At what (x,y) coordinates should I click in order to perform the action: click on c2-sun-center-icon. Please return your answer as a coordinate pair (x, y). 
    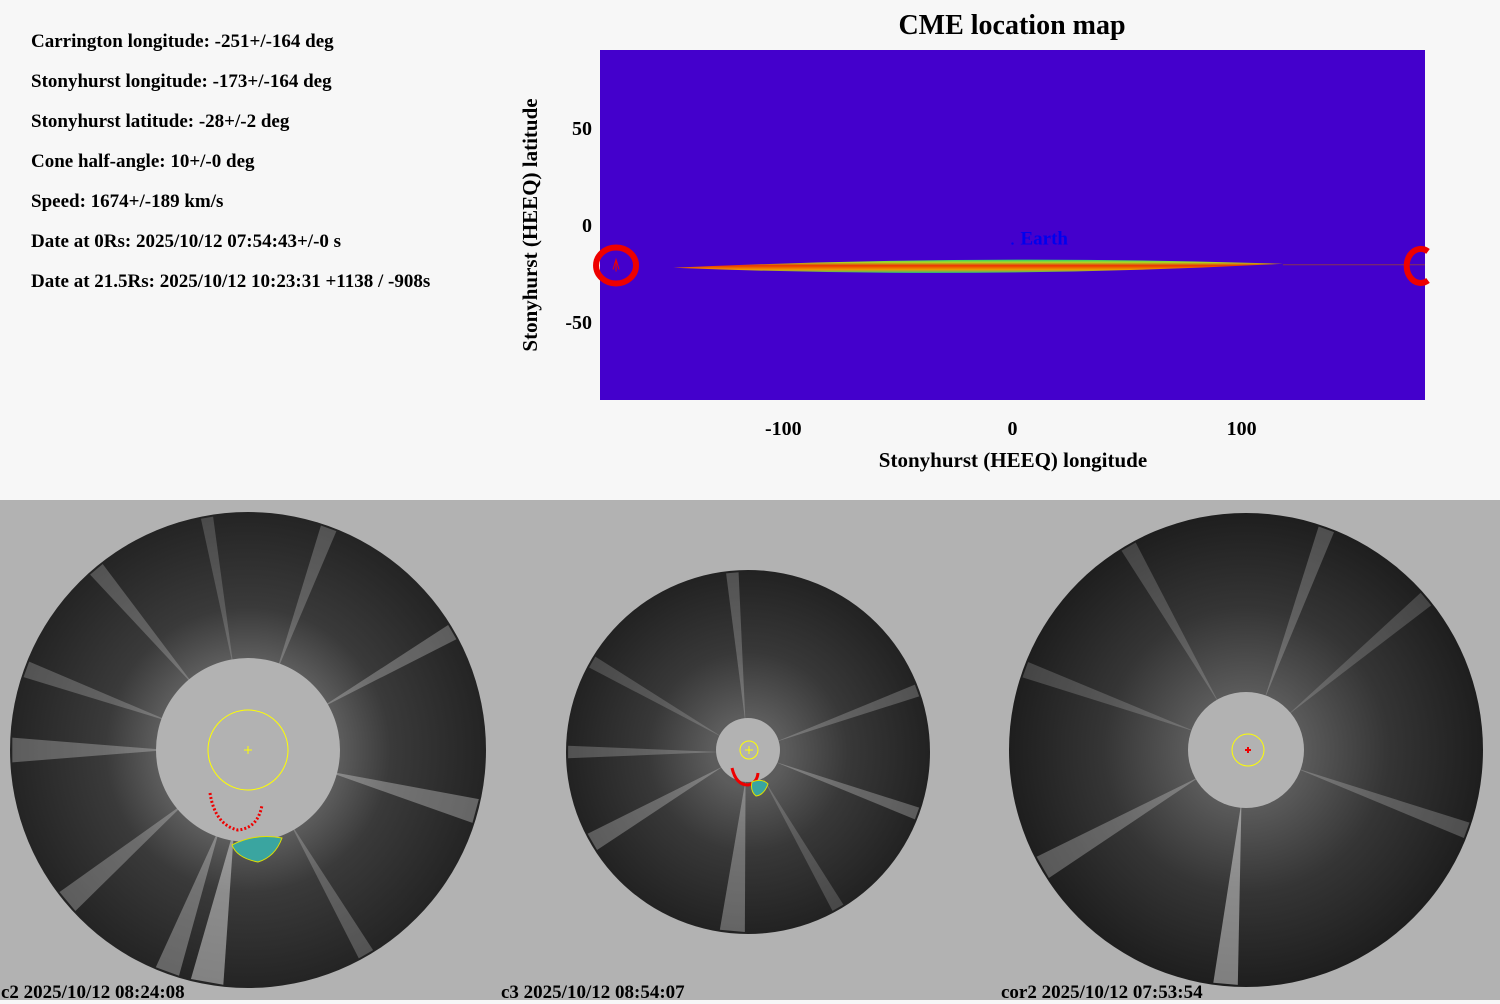
    Looking at the image, I should click on (248, 750).